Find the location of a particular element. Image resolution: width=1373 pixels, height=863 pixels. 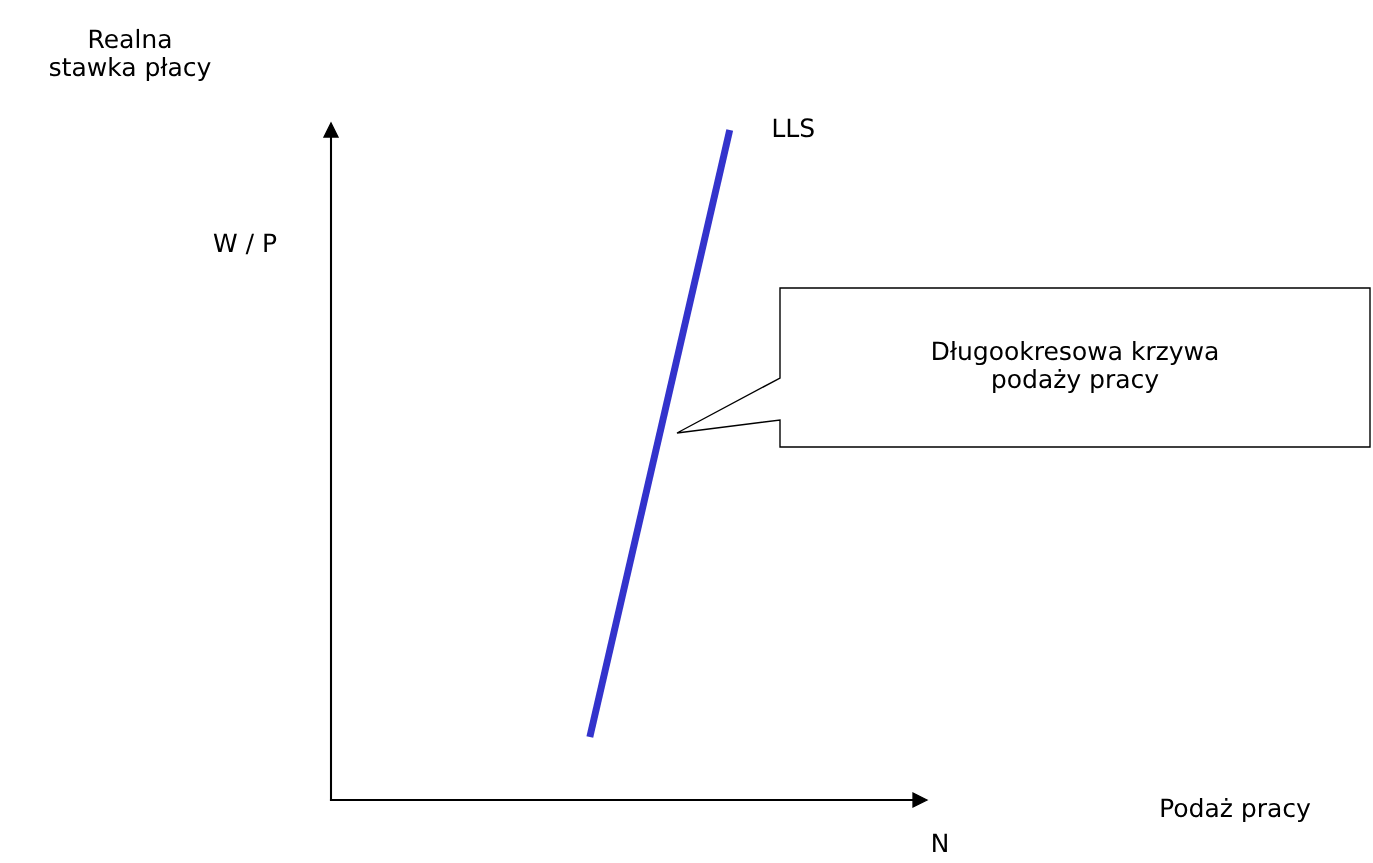

text: Podaż pracy is located at coordinates (1236, 810).